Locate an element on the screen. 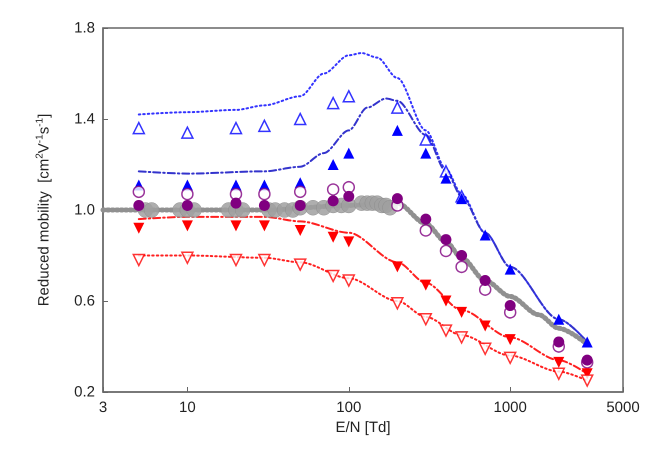 The width and height of the screenshot is (666, 460). y-tick-label: 1.4 is located at coordinates (84, 119).